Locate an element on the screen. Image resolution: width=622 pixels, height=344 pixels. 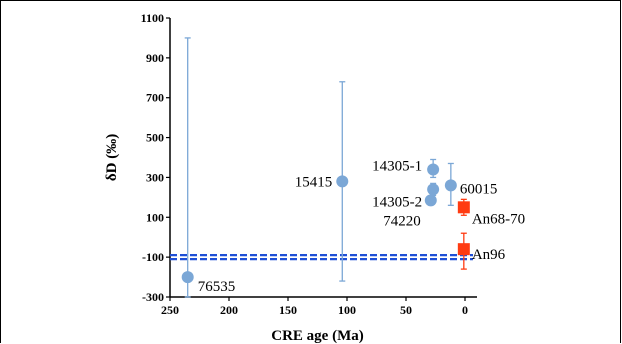
reference-lines is located at coordinates (321, 257).